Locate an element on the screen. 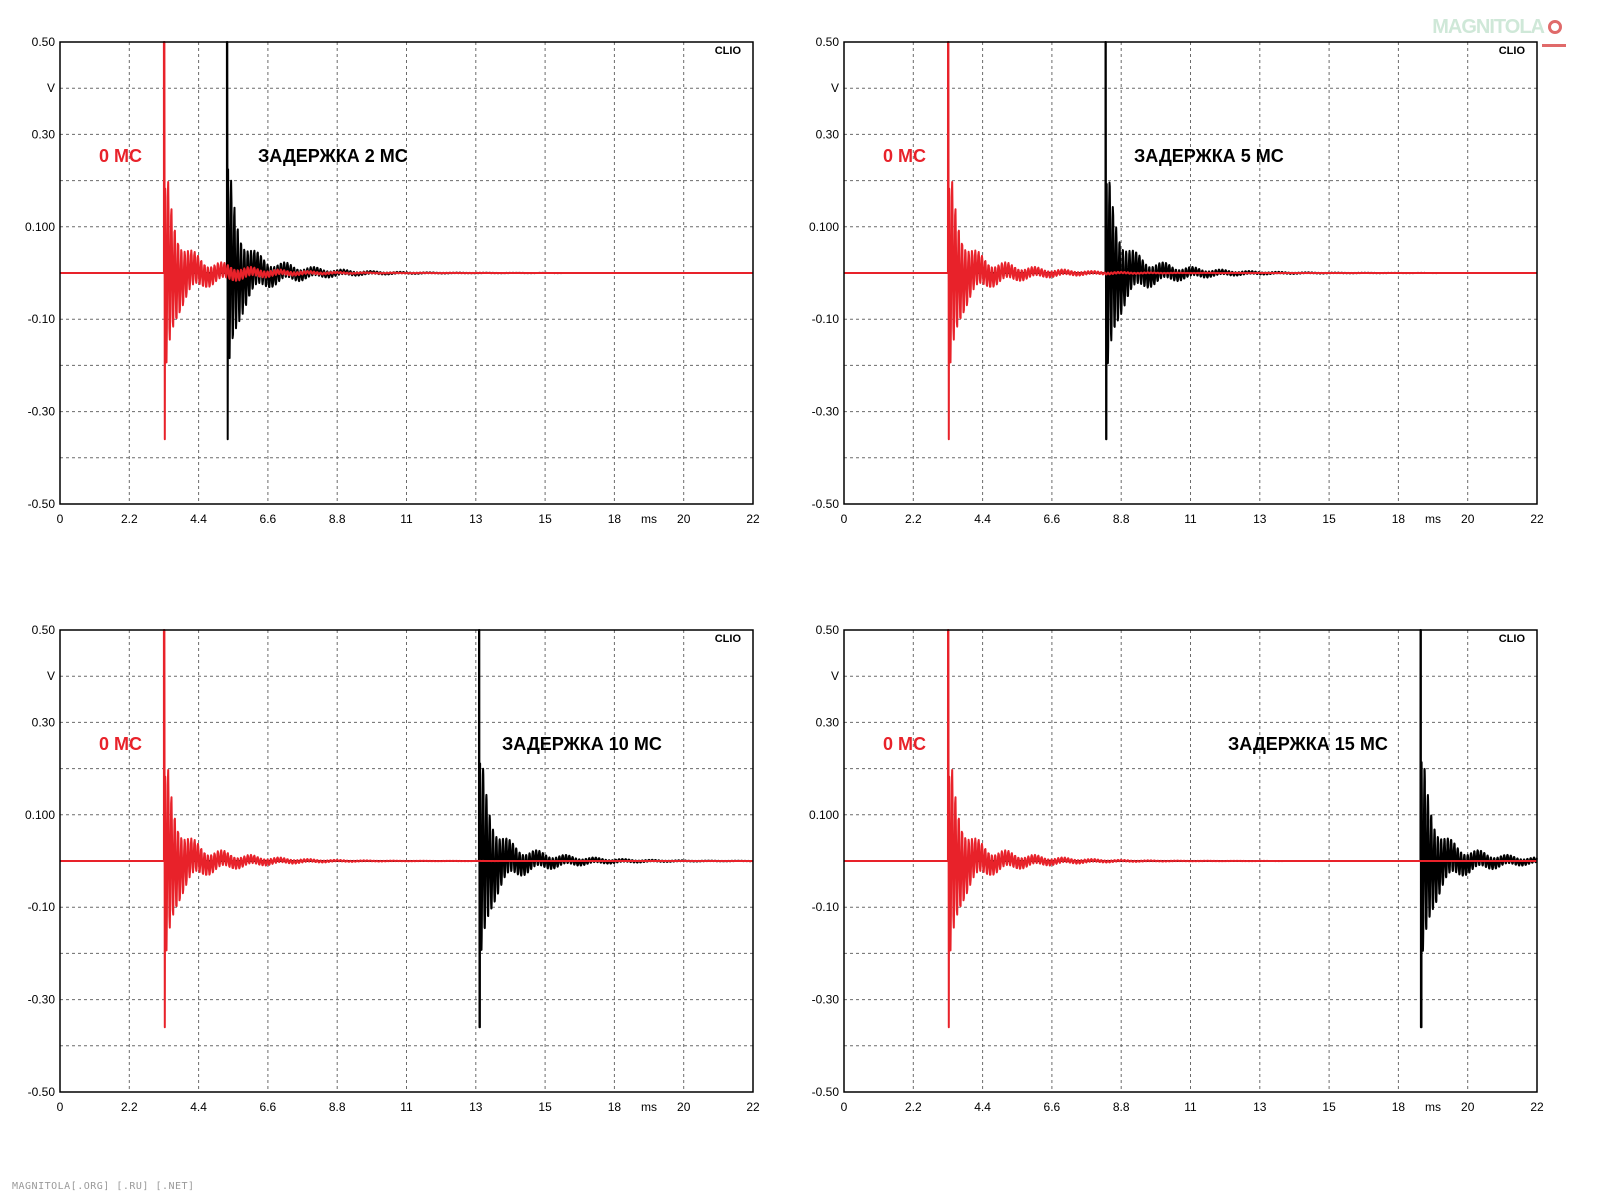 This screenshot has height=1200, width=1600. chart-title: ЗАДЕРЖКА 2 МС is located at coordinates (333, 156).